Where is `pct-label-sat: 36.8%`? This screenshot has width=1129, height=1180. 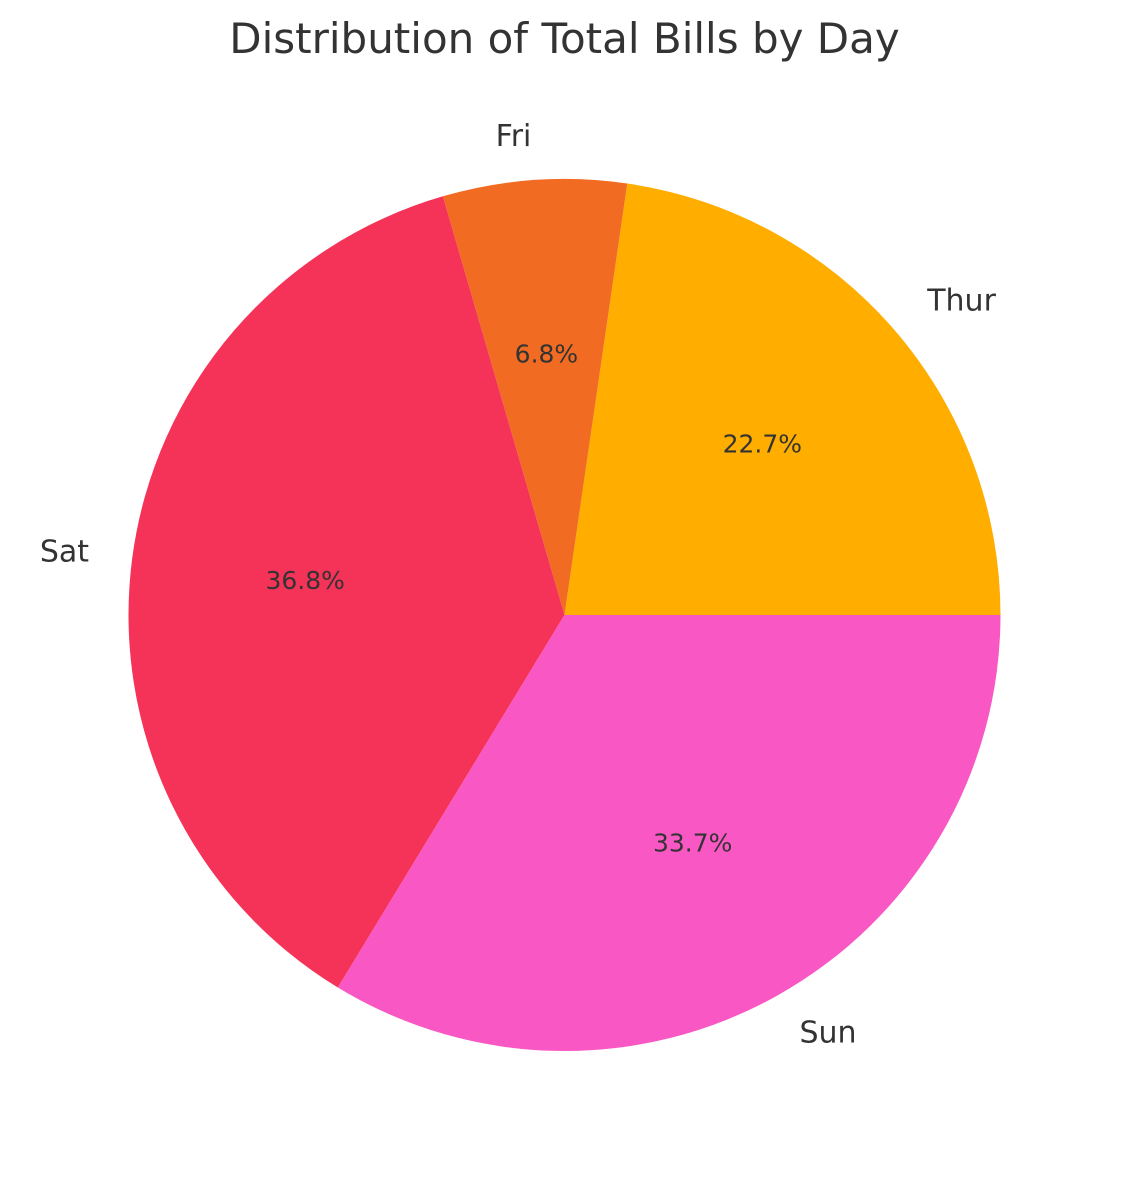
pct-label-sat: 36.8% is located at coordinates (304, 580).